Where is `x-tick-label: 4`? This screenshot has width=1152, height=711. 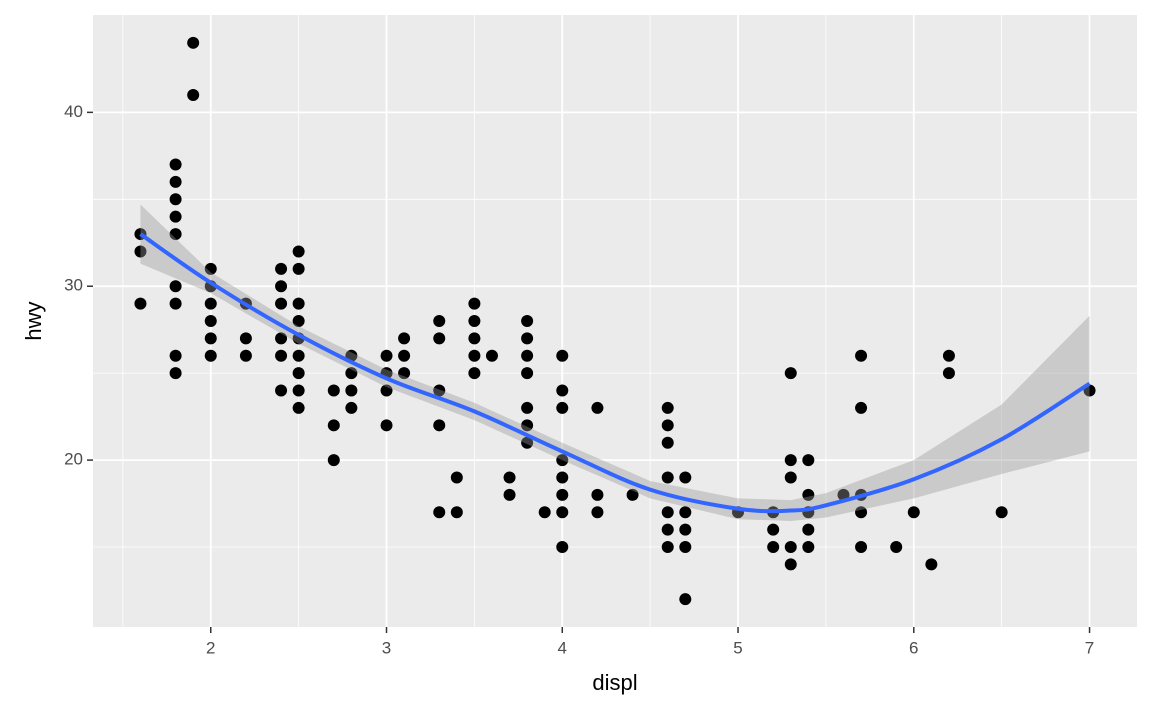 x-tick-label: 4 is located at coordinates (562, 647).